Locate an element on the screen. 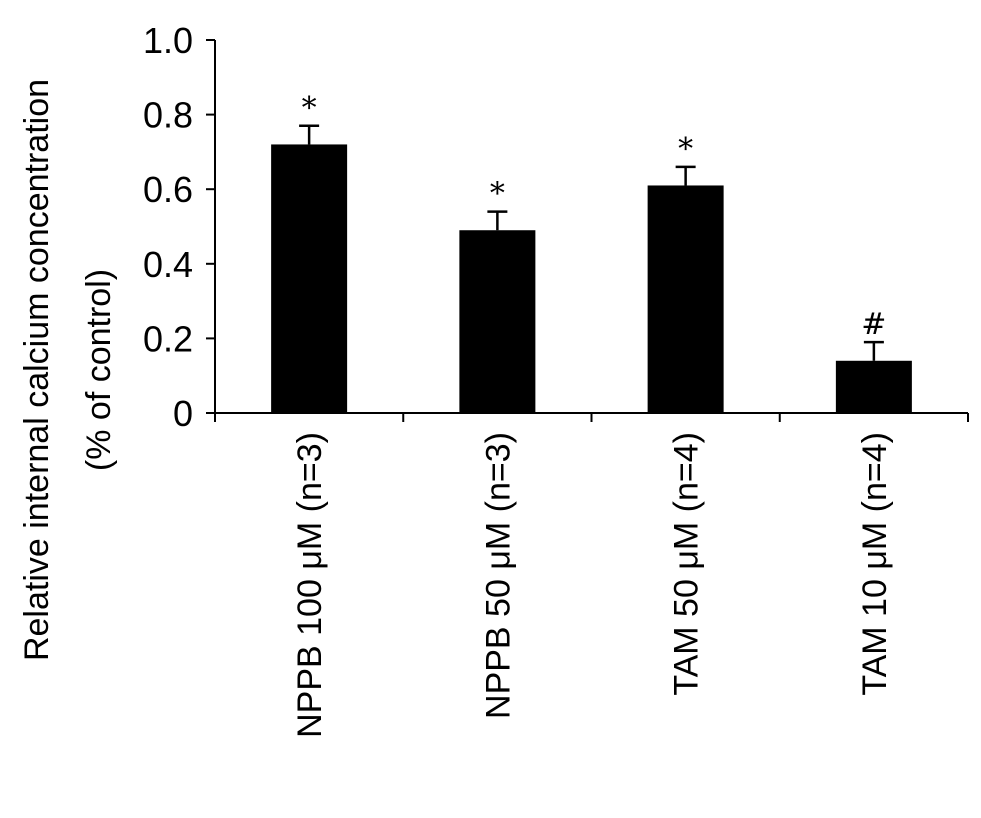  significance-marker: # is located at coordinates (873, 324).